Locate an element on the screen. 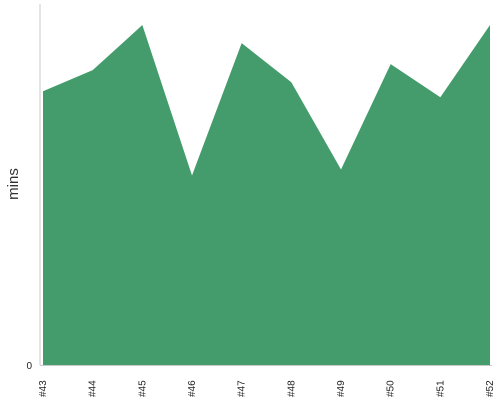 The image size is (500, 400). x-tick-label: #43 is located at coordinates (43, 388).